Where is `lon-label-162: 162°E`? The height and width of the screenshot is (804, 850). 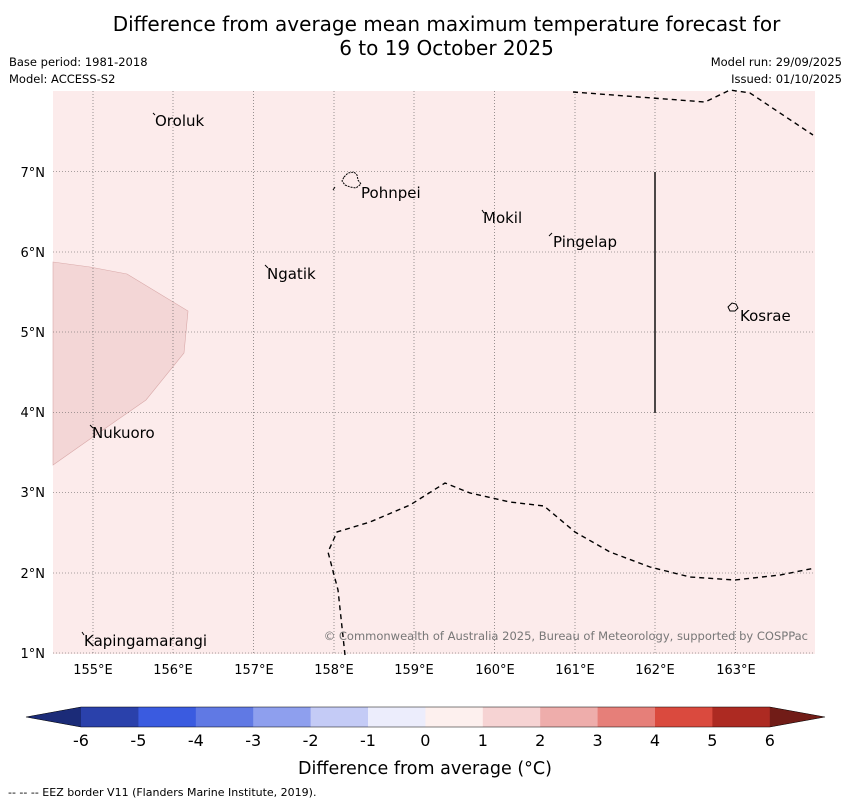
lon-label-162: 162°E is located at coordinates (655, 670).